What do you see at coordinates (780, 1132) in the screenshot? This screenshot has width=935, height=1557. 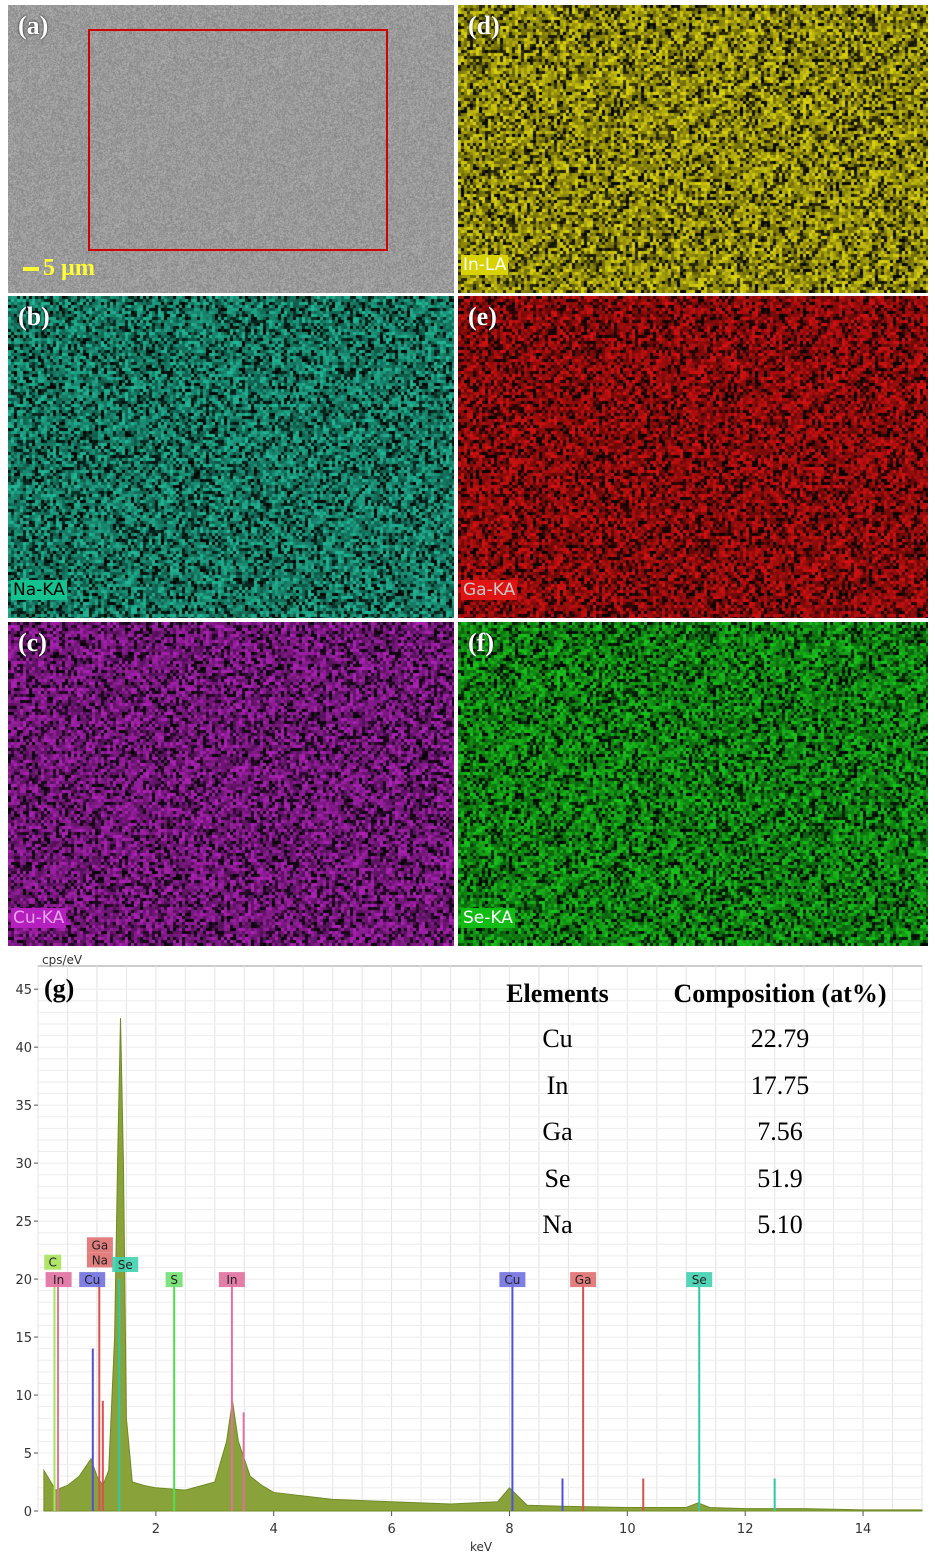 I see `composition-cell: 7.56` at bounding box center [780, 1132].